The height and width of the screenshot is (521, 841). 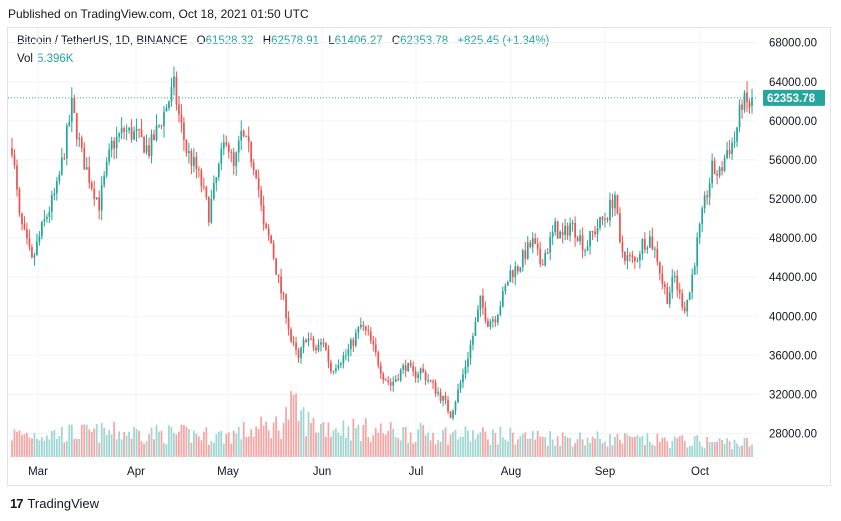 What do you see at coordinates (503, 41) in the screenshot?
I see `change-value: +825.45 (+1.34%)` at bounding box center [503, 41].